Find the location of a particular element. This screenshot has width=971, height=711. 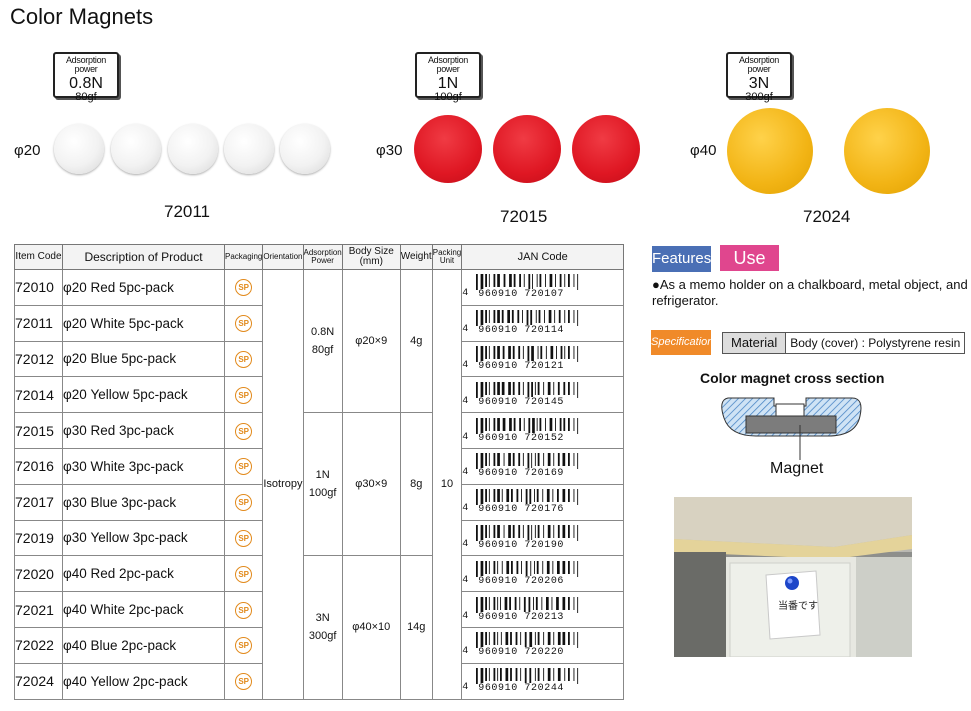

adsorption-power-value: 3N 300gf is located at coordinates (322, 627).